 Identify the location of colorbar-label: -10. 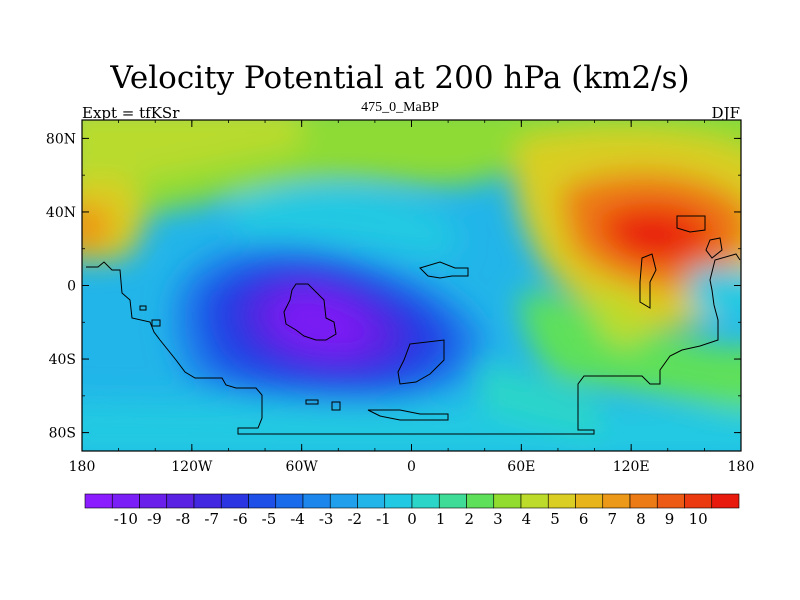
(126, 519).